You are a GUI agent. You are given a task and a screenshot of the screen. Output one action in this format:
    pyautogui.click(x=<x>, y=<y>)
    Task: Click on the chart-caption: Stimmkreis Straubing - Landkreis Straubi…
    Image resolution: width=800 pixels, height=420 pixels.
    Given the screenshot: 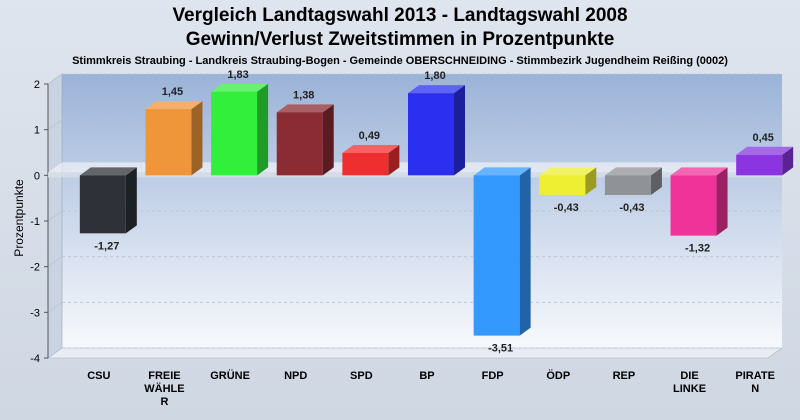 What is the action you would take?
    pyautogui.click(x=400, y=61)
    